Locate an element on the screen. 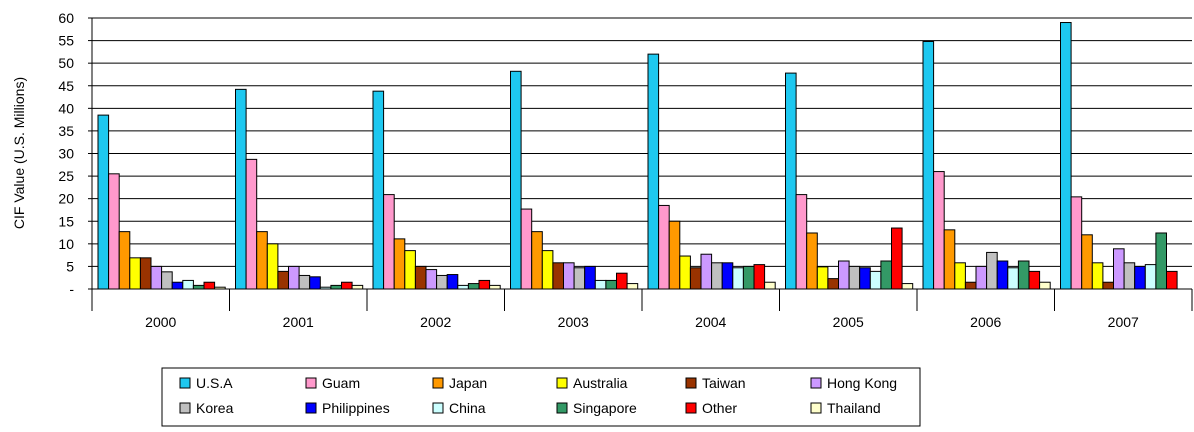  bar-philippines-2006 is located at coordinates (1002, 275).